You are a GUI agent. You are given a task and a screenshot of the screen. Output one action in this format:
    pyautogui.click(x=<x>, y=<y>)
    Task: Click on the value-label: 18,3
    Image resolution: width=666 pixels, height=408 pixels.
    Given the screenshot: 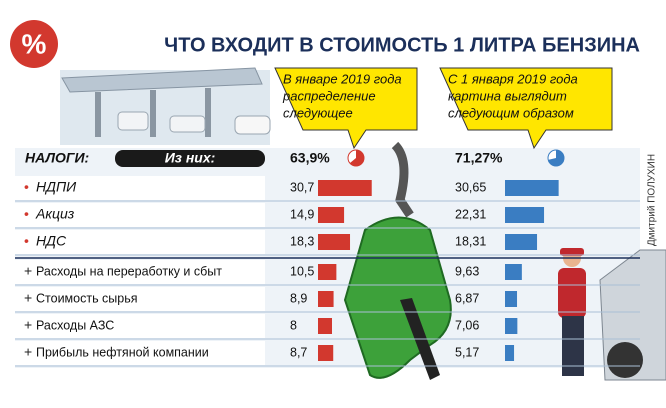 What is the action you would take?
    pyautogui.click(x=302, y=241)
    